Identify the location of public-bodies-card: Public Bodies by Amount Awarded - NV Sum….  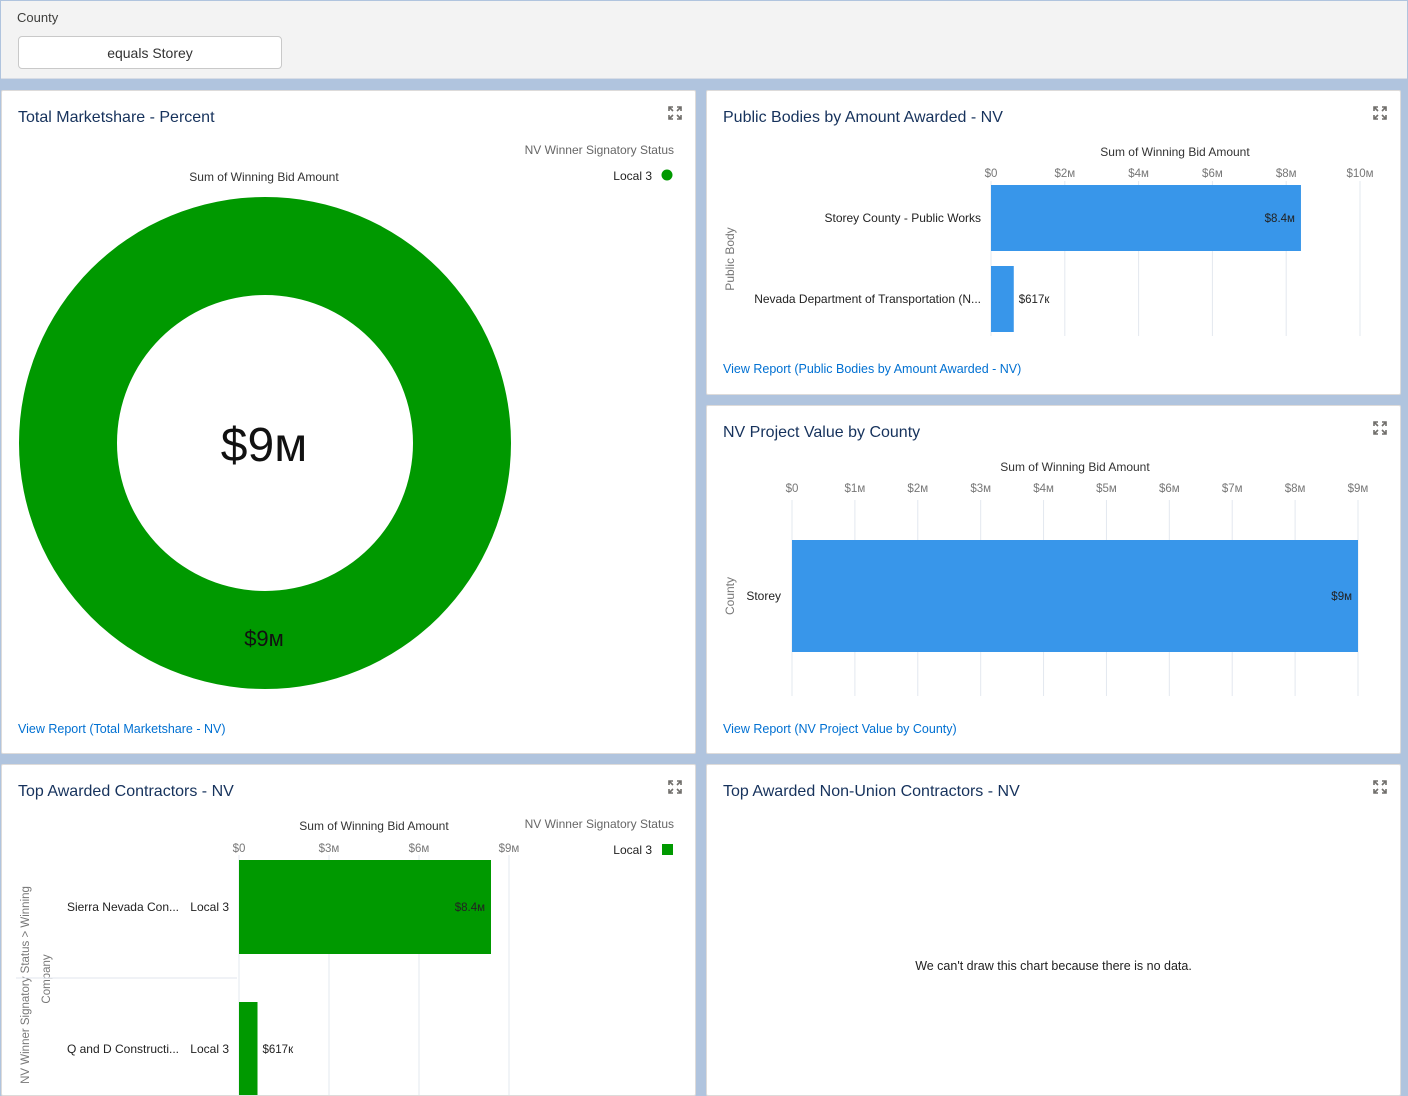
(1053, 242).